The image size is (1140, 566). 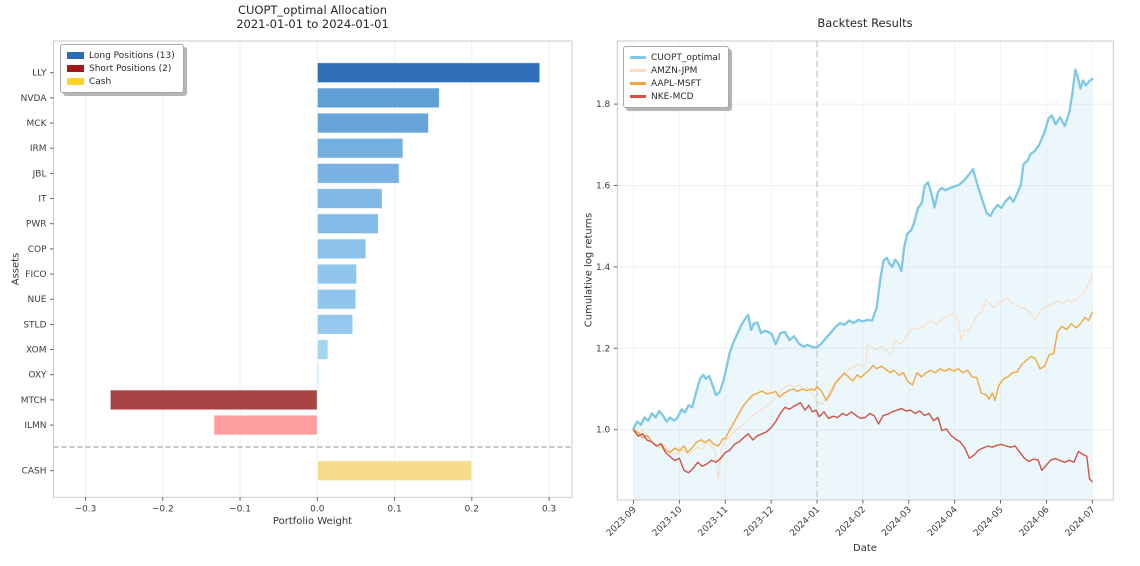 I want to click on y-tick-label: 1.2, so click(x=603, y=349).